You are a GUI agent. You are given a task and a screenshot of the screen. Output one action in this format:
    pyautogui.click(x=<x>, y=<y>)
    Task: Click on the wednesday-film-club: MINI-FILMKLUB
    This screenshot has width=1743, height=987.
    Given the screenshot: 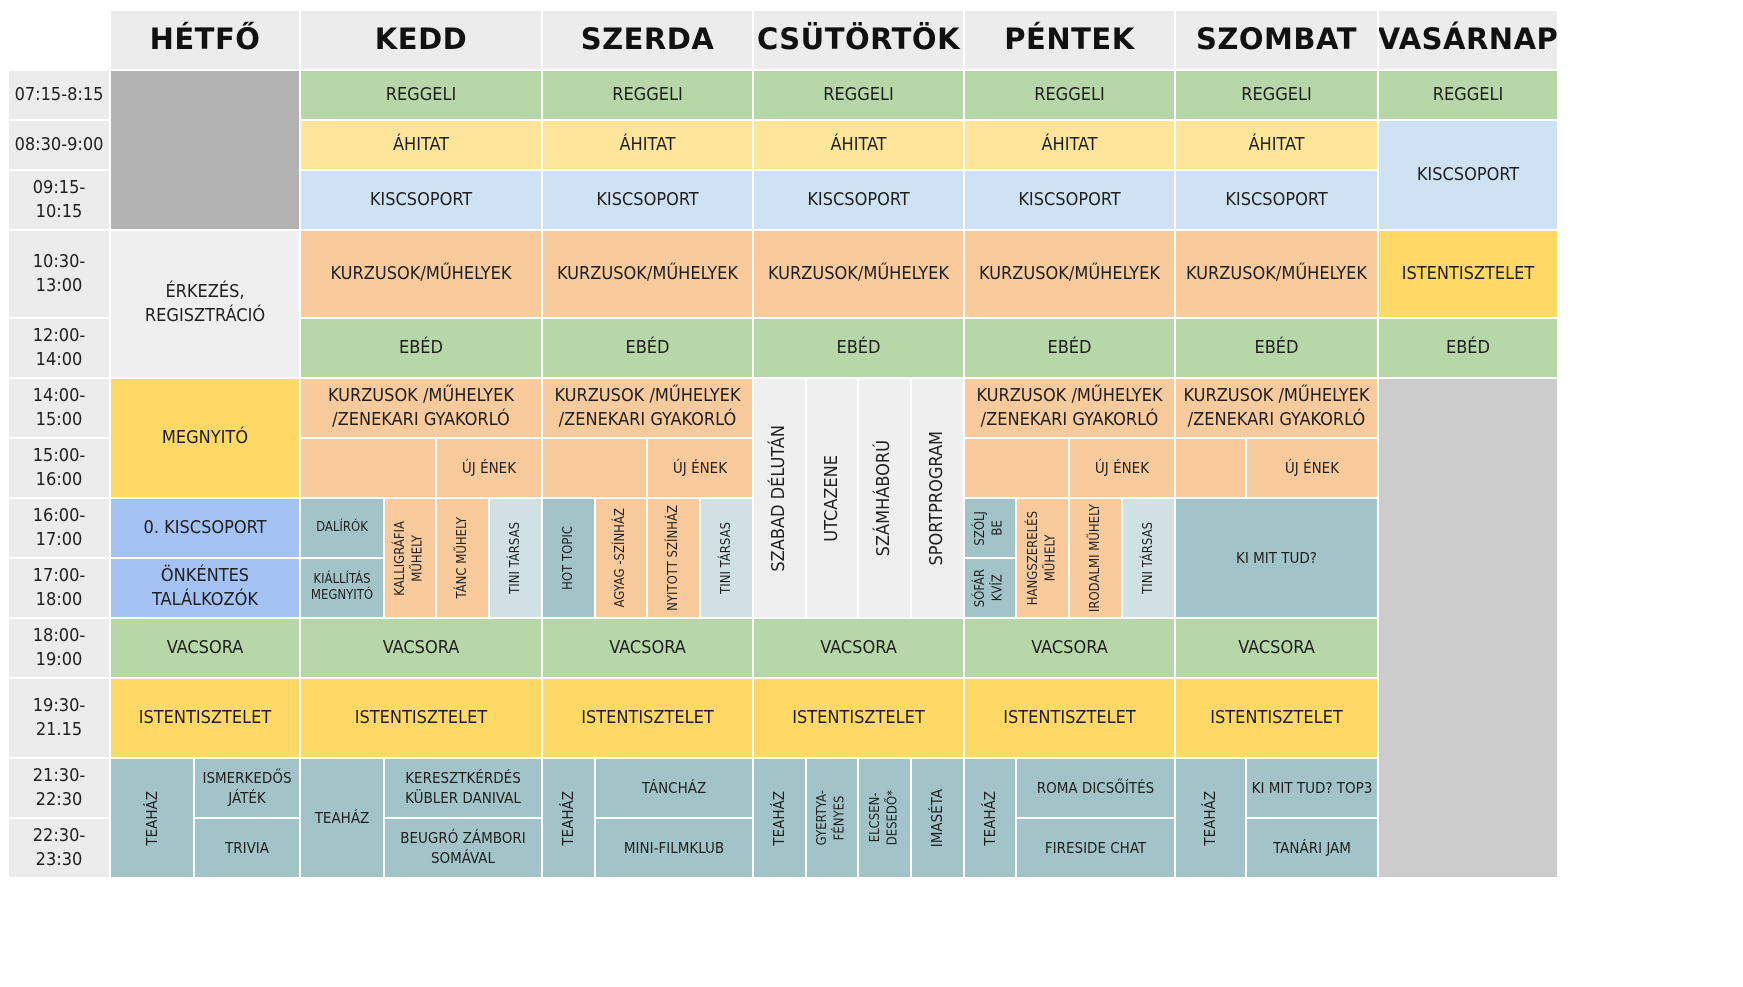 What is the action you would take?
    pyautogui.click(x=674, y=848)
    